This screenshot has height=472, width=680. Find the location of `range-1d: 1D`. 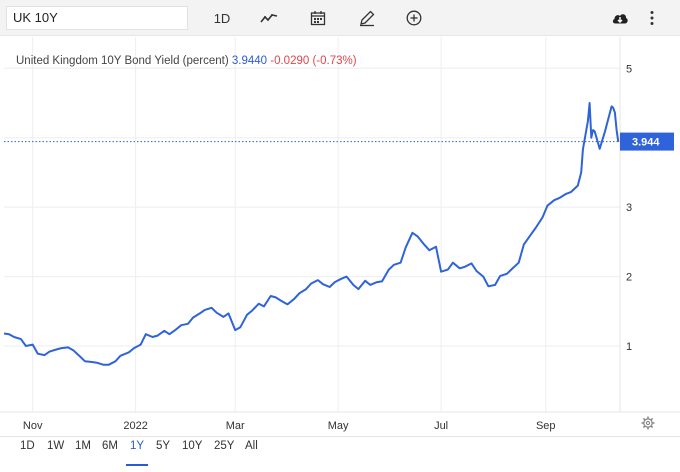

range-1d: 1D is located at coordinates (27, 446).